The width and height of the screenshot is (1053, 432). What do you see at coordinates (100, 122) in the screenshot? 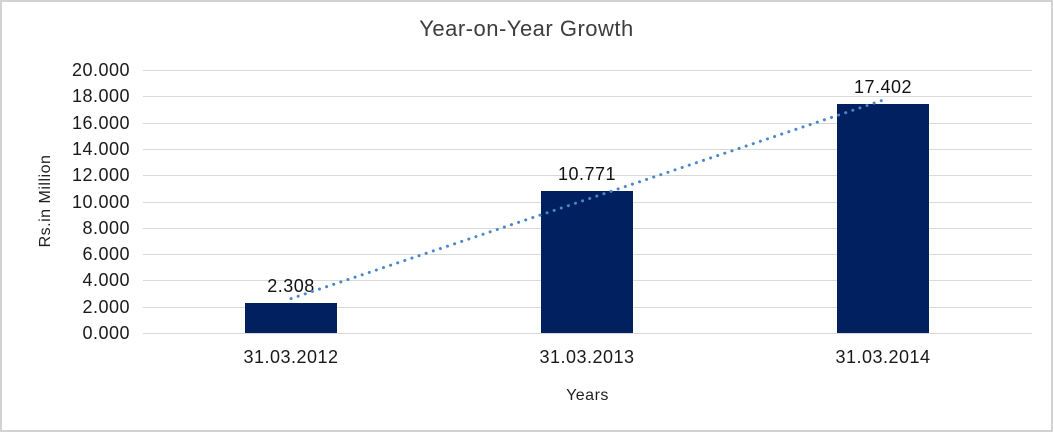
I see `y-tick-label: 16.000` at bounding box center [100, 122].